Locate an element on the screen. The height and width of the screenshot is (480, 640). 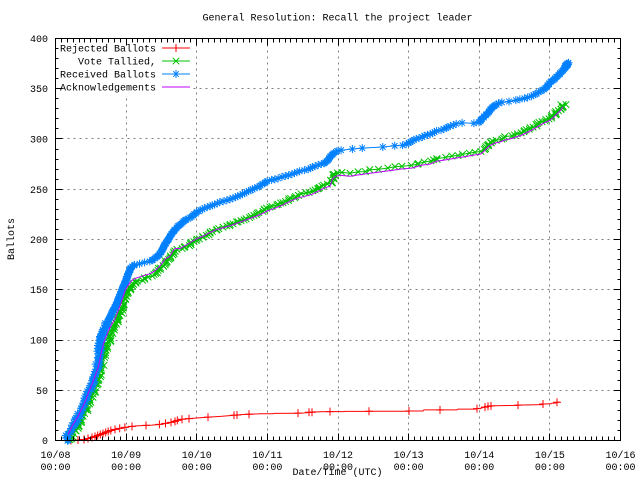
svg-text: 10/11 is located at coordinates (267, 456).